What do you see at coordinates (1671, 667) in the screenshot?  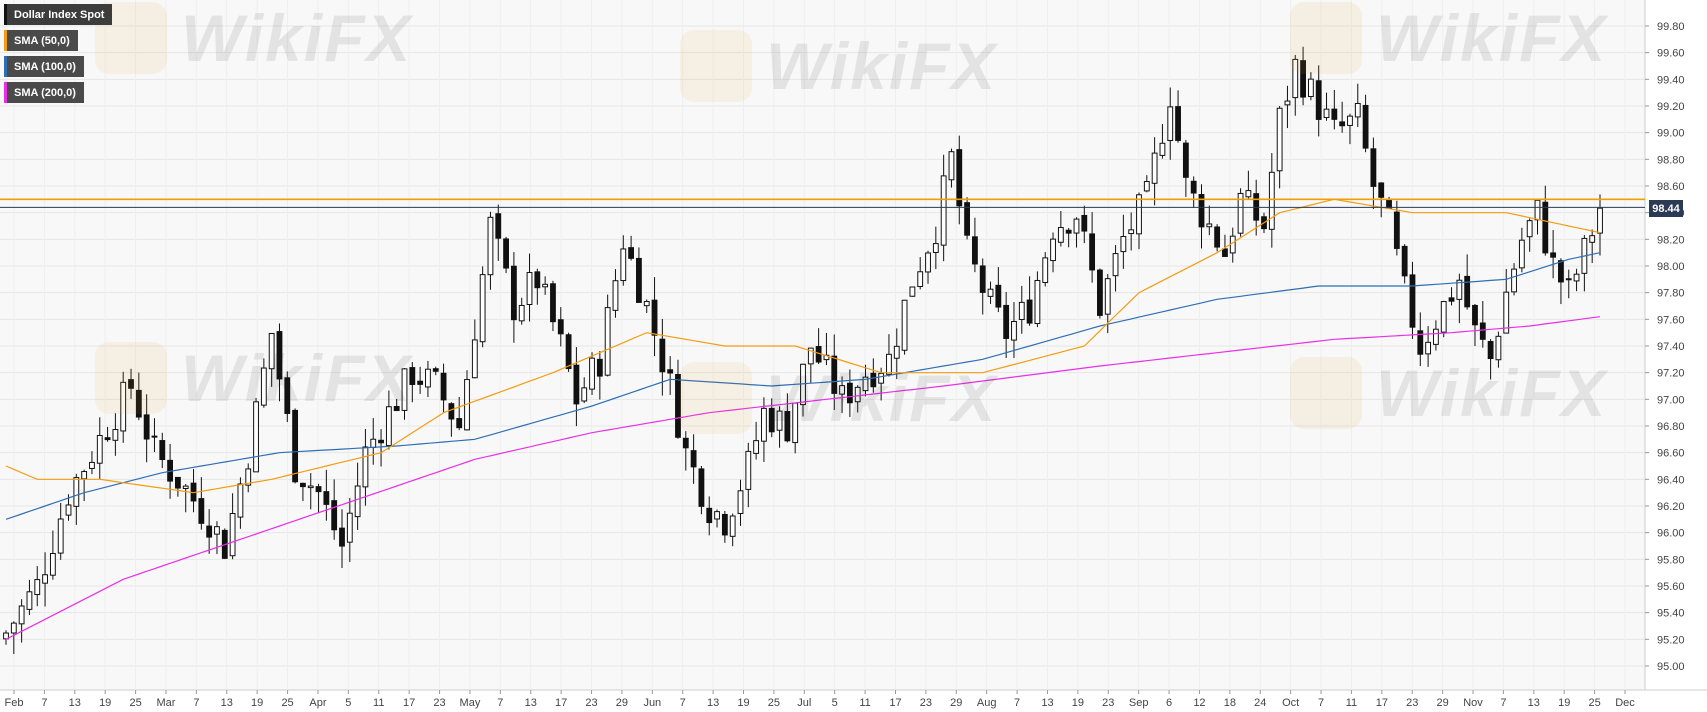 I see `y-tick-label: 95.00` at bounding box center [1671, 667].